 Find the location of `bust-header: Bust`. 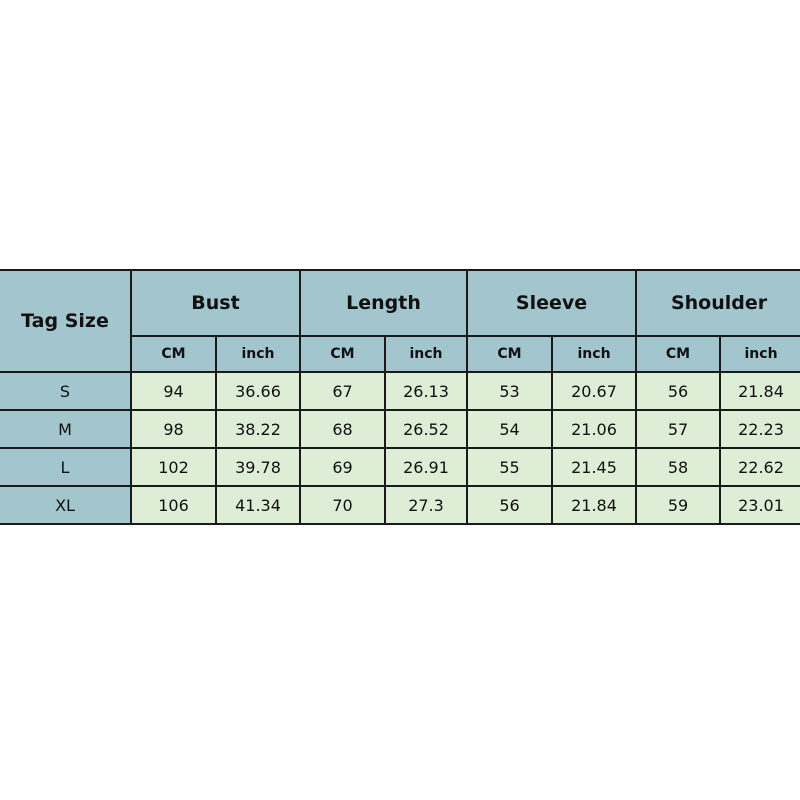

bust-header: Bust is located at coordinates (215, 303).